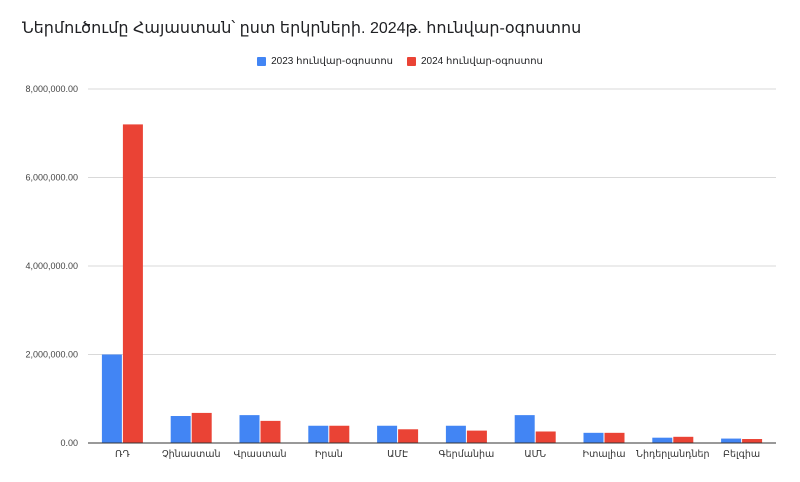 The image size is (800, 482). Describe the element at coordinates (397, 454) in the screenshot. I see `x-category-label: ԱՄԷ` at that location.